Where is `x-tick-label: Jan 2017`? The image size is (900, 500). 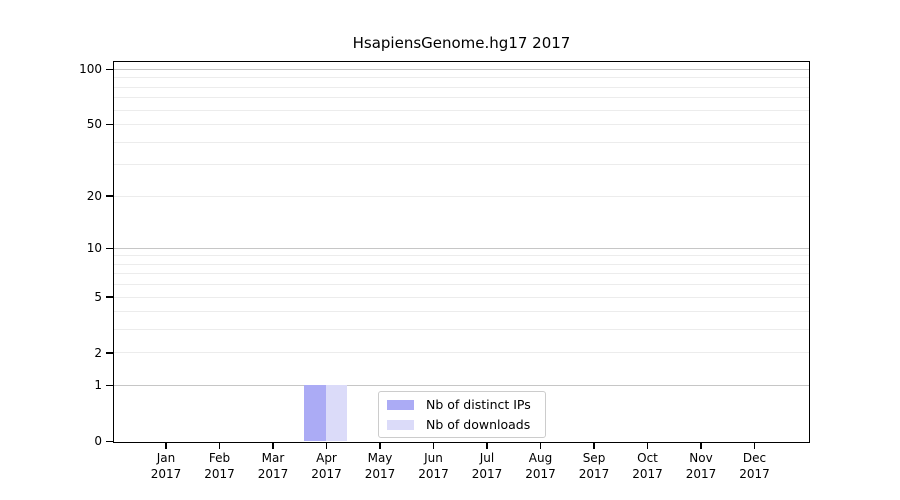
x-tick-label: Jan 2017 is located at coordinates (166, 466).